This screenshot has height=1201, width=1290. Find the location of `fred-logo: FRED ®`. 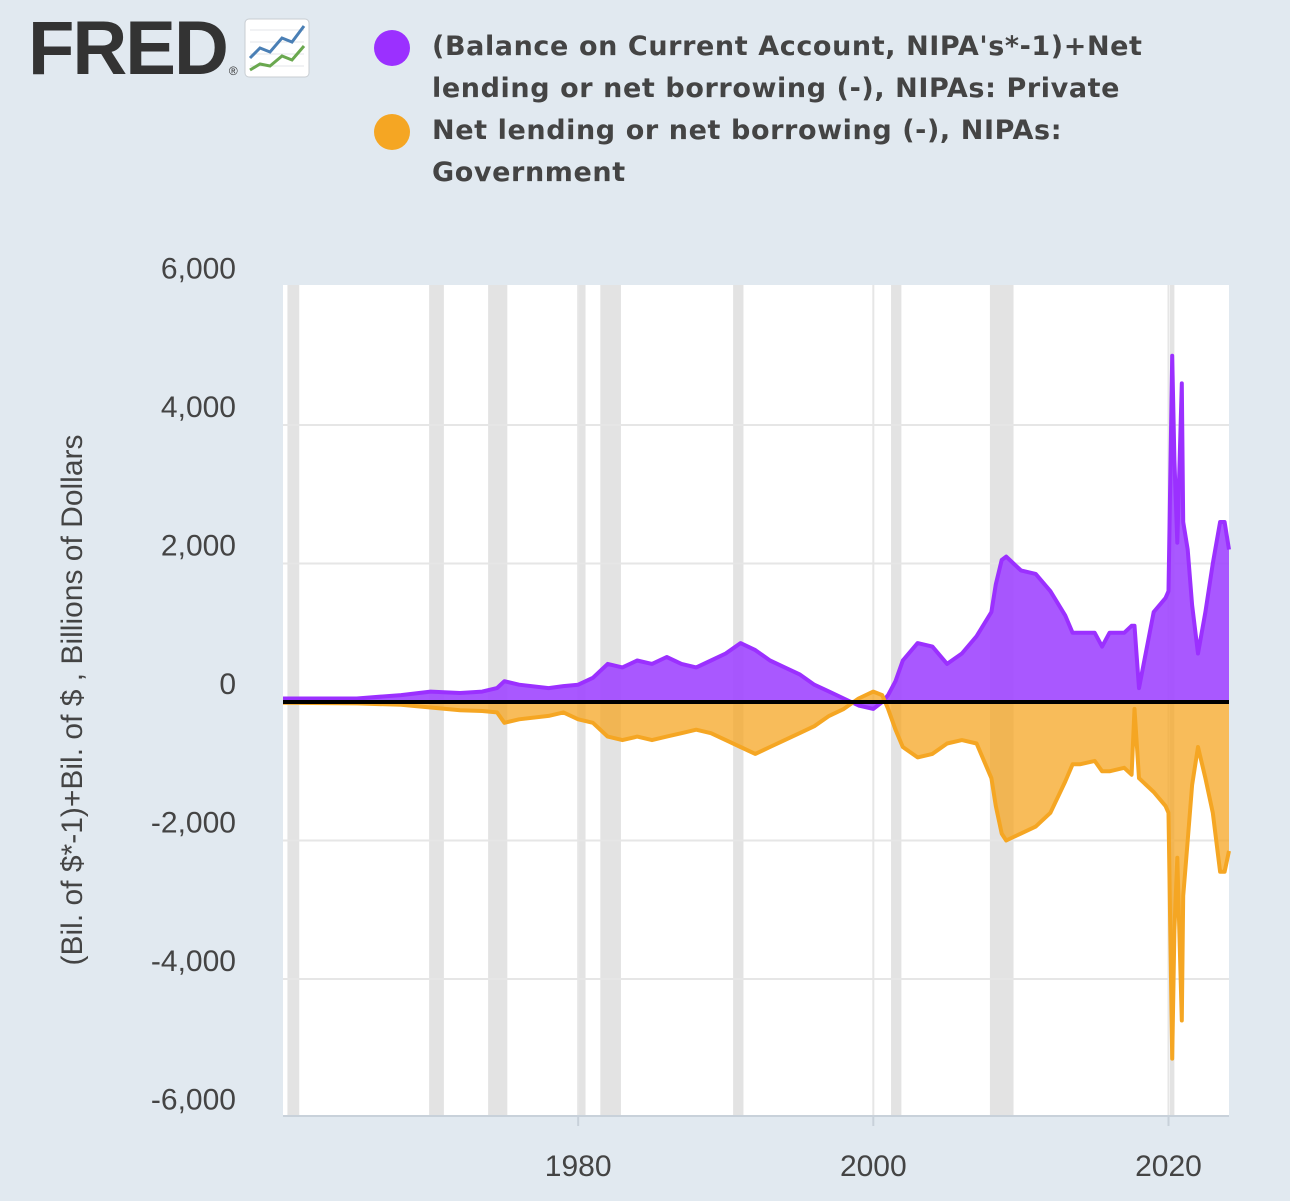

fred-logo: FRED ® is located at coordinates (169, 48).